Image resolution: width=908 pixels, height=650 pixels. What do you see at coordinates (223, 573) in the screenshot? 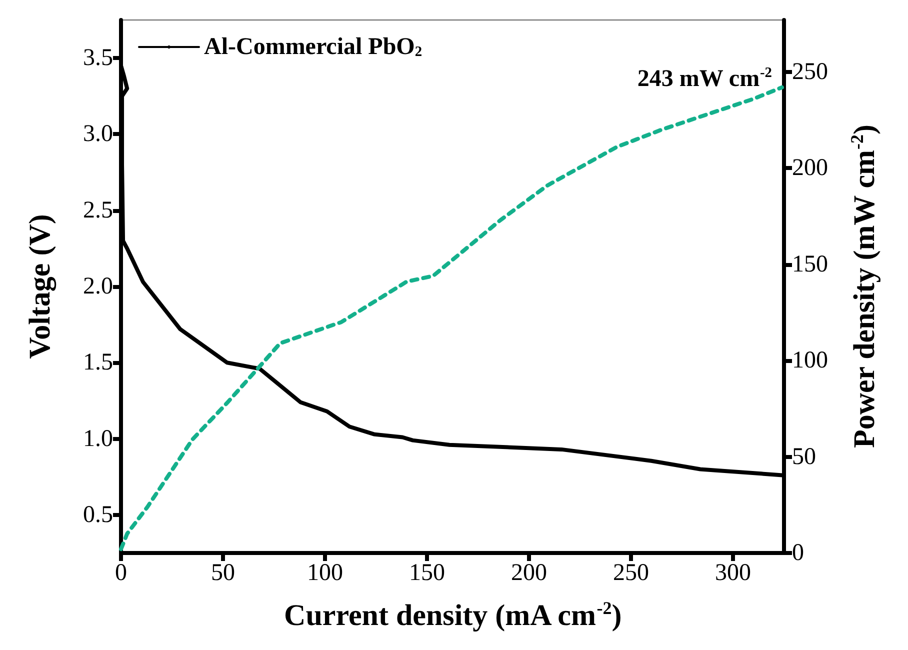
I see `x-tick-label: 50` at bounding box center [223, 573].